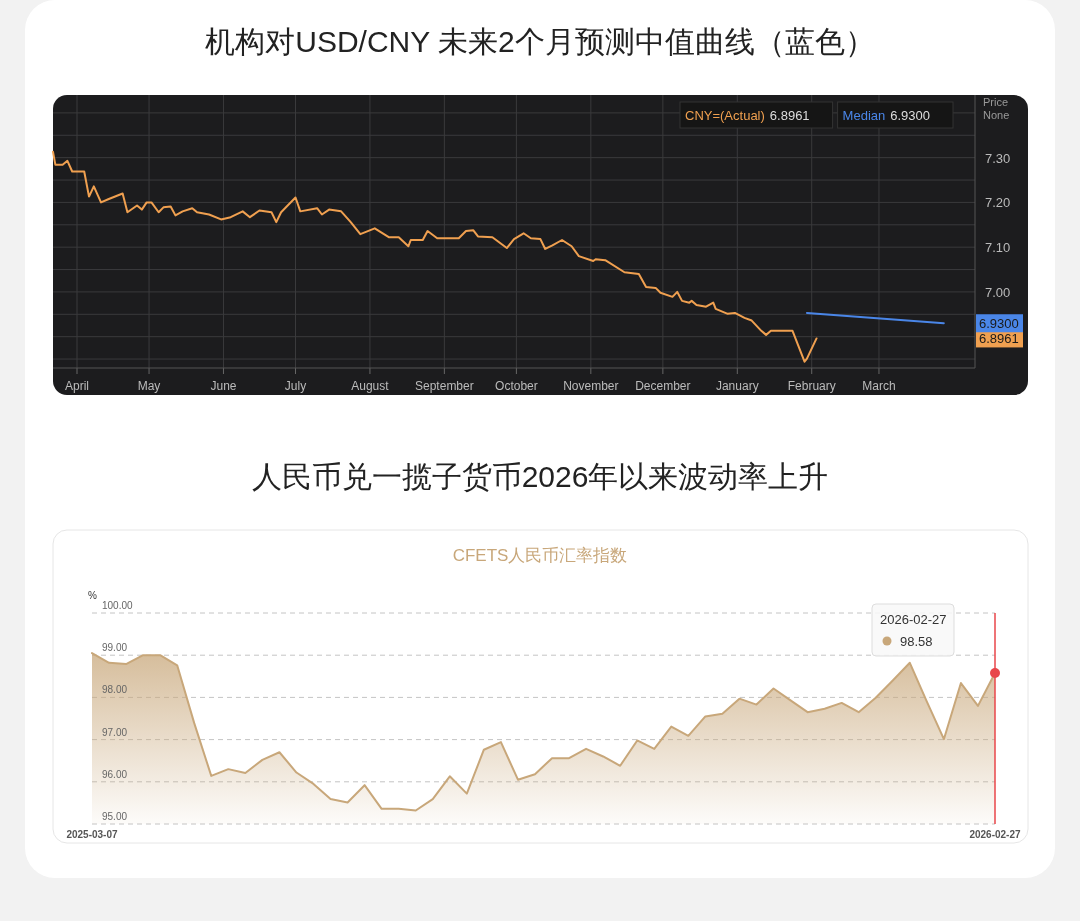 The width and height of the screenshot is (1080, 921). Describe the element at coordinates (663, 386) in the screenshot. I see `x-tick-label: December` at that location.